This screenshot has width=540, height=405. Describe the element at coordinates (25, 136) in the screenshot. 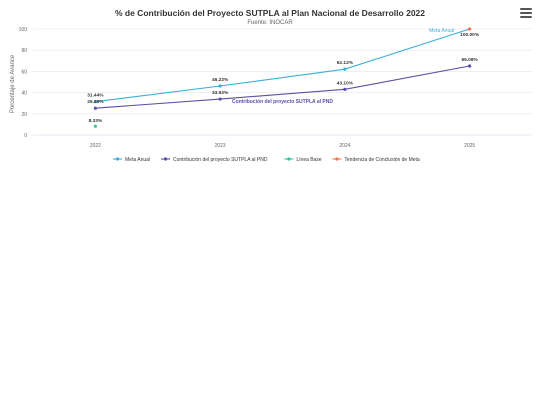

I see `y-tick-label: 0` at that location.